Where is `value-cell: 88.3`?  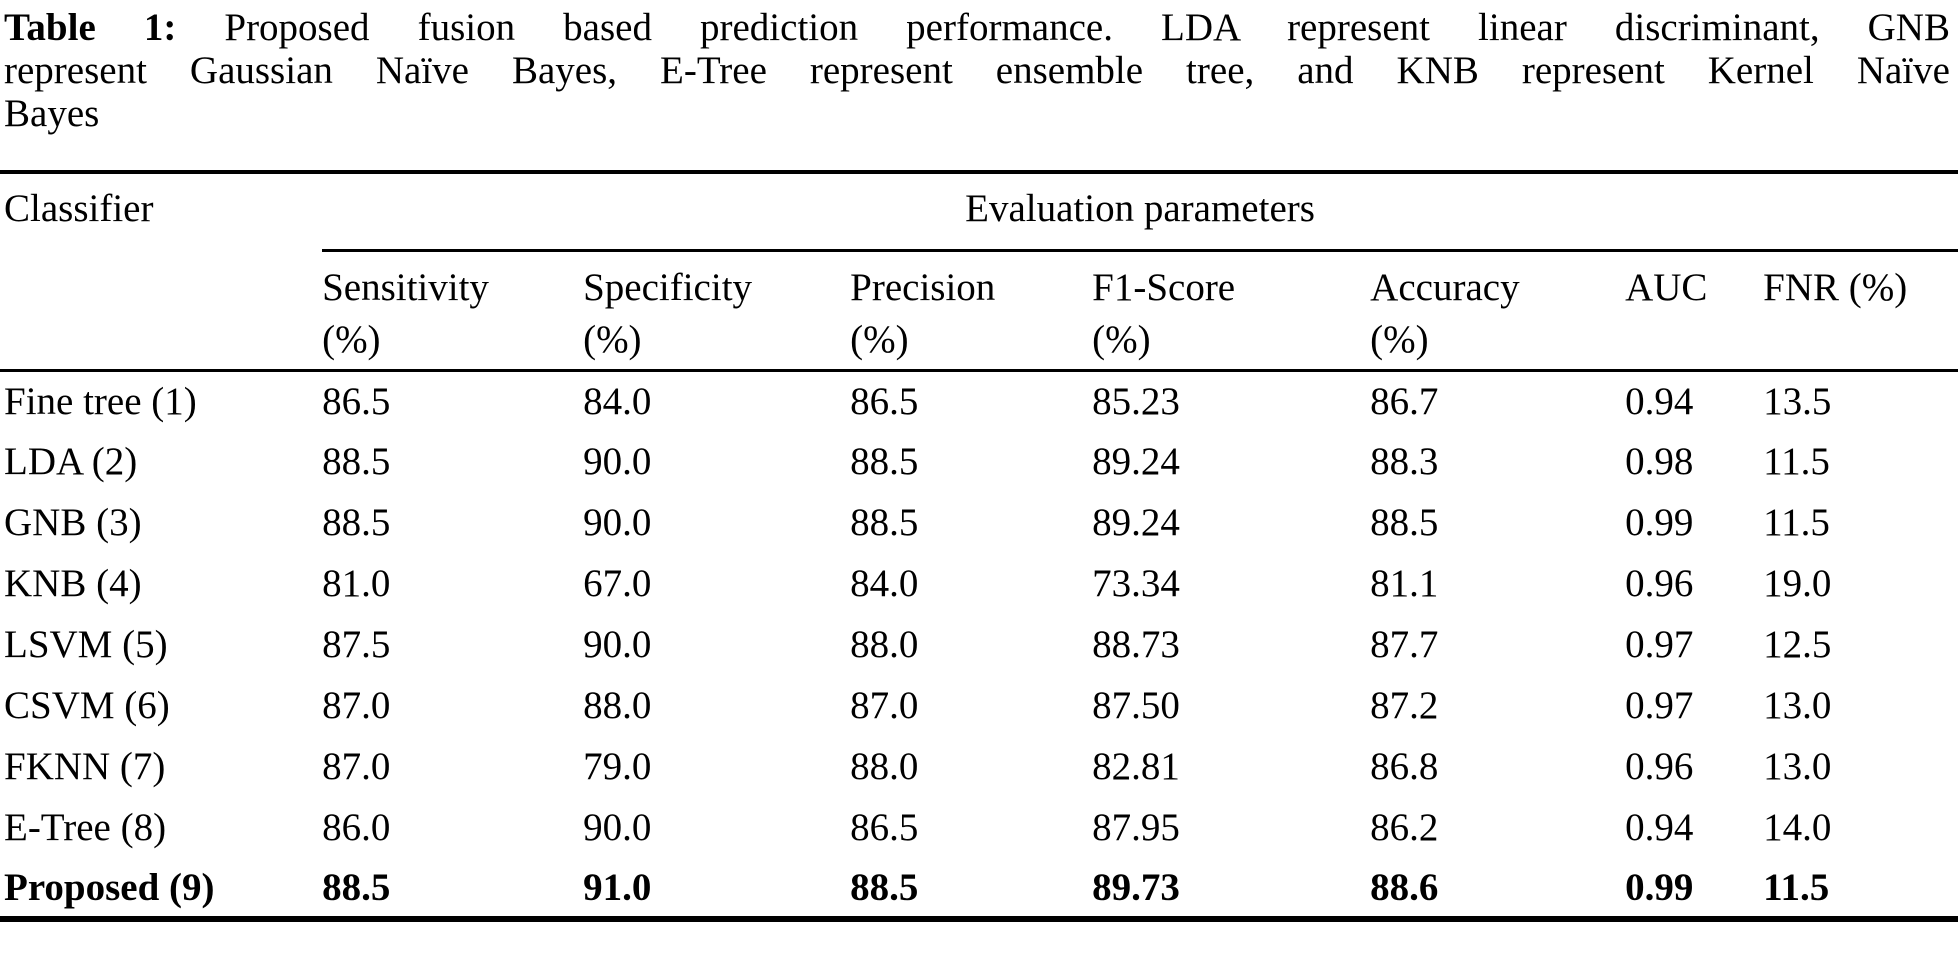
value-cell: 88.3 is located at coordinates (1404, 461).